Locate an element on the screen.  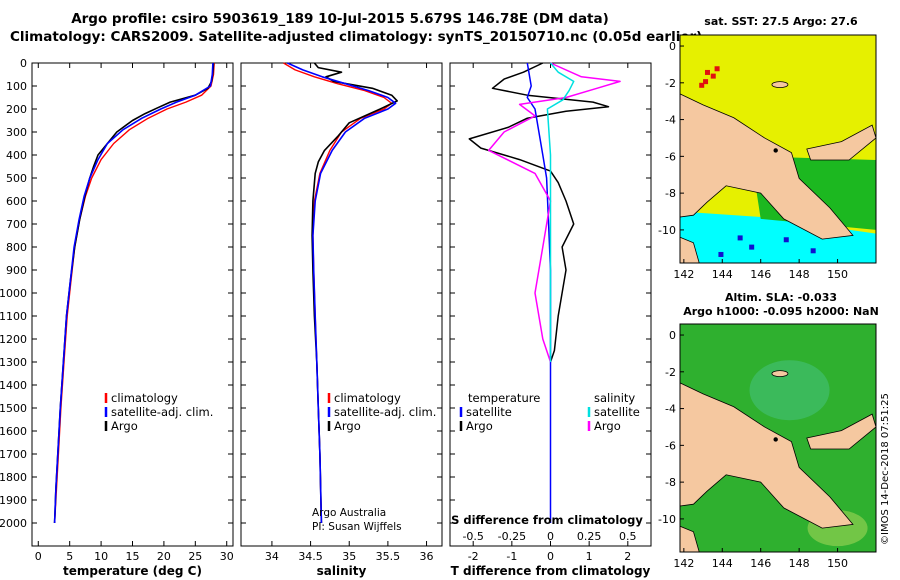
sla-lon-tick-label: 142 is located at coordinates (683, 563).